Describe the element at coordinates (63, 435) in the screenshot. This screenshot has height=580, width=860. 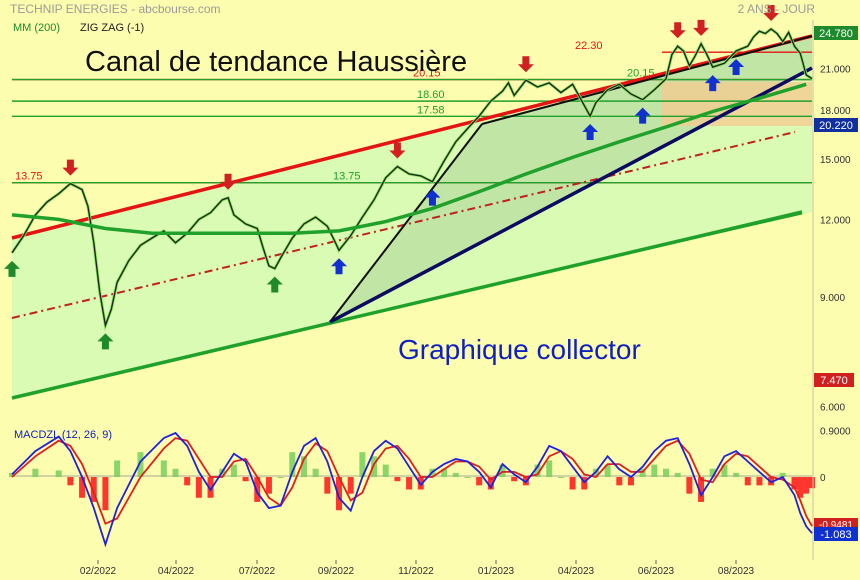
I see `macd-panel-title: MACDZL (12, 26, 9)` at that location.